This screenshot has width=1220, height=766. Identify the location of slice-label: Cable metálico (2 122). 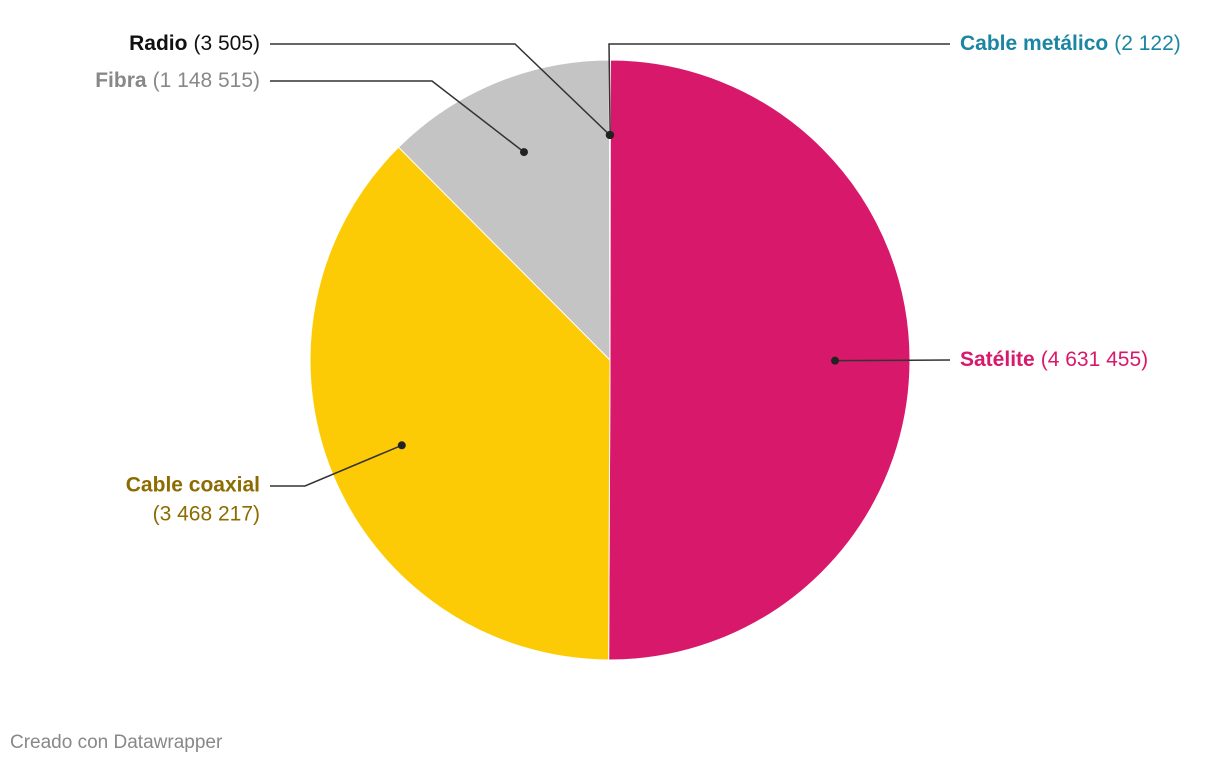
(1070, 43).